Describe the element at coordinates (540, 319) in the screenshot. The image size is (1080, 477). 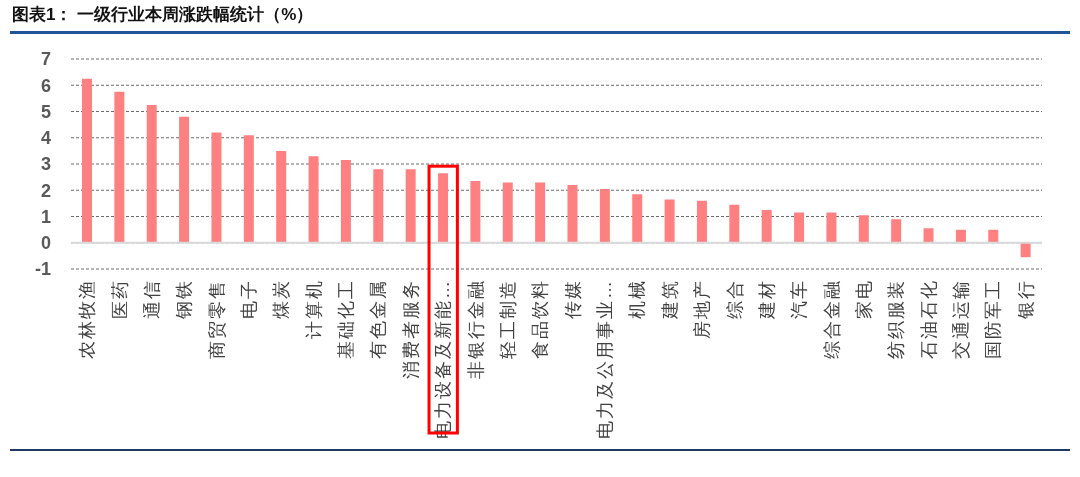
I see `x-tick-label: 食品饮料` at that location.